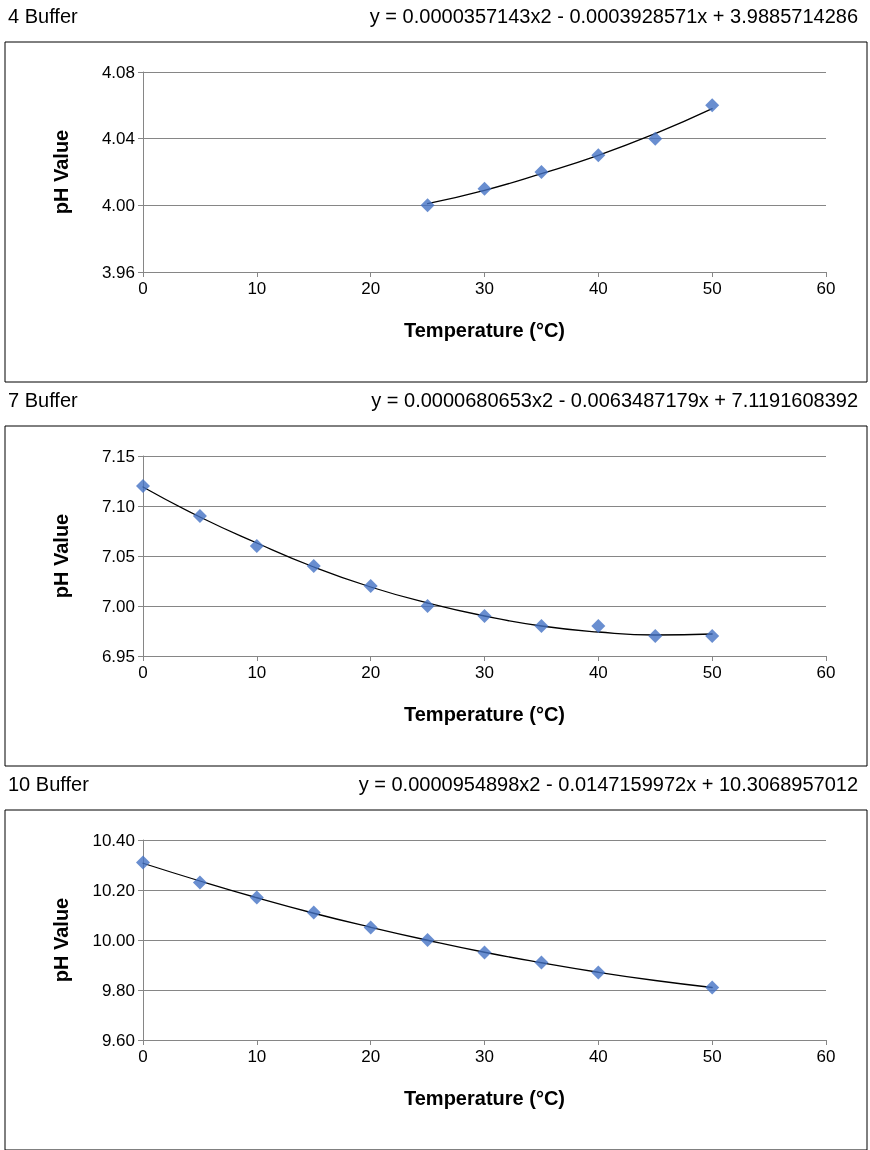 The width and height of the screenshot is (870, 1150). I want to click on y-tick-label: 7.15, so click(118, 456).